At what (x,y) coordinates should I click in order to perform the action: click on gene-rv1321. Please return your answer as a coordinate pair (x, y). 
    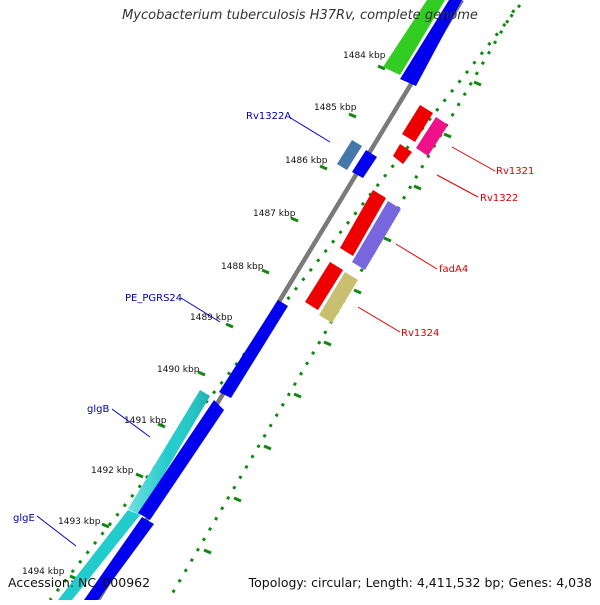
    Looking at the image, I should click on (417, 123).